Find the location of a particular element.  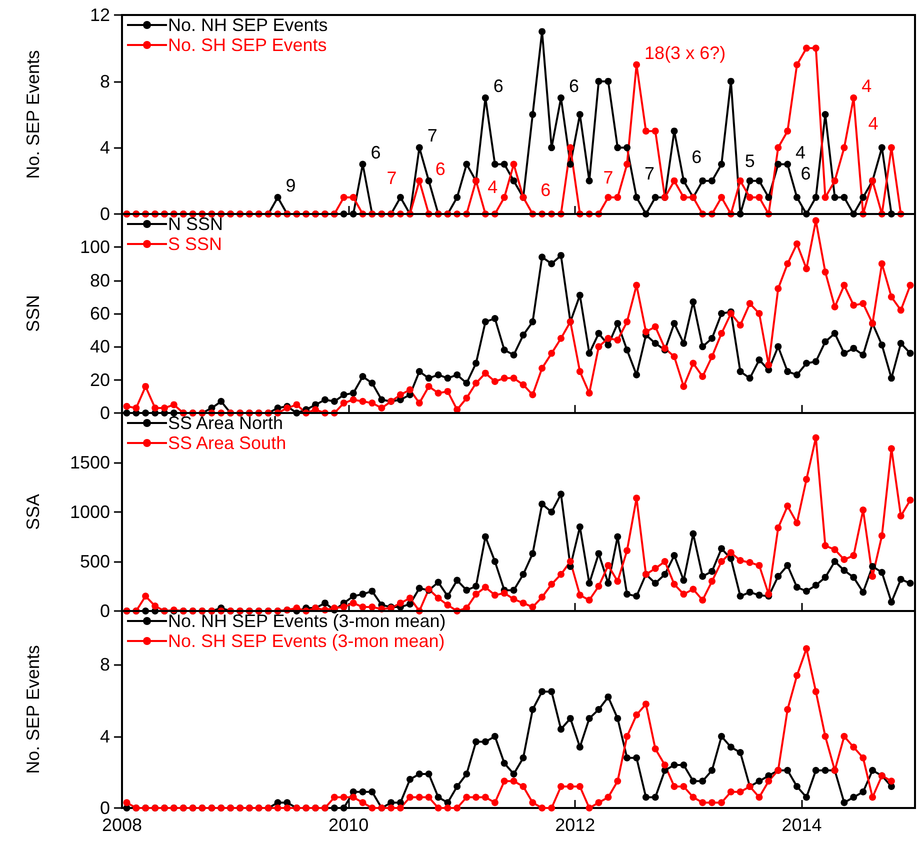

x-tick-label: 2010 is located at coordinates (348, 825).